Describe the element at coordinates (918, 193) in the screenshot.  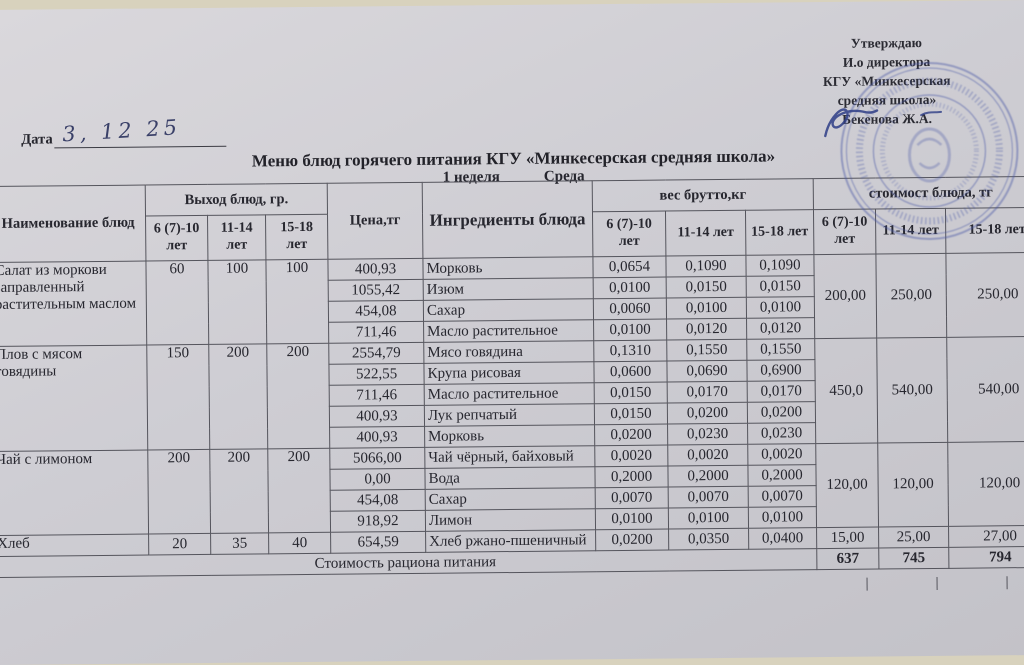
I see `col-header-cost-group: стоимост блюда, тг` at that location.